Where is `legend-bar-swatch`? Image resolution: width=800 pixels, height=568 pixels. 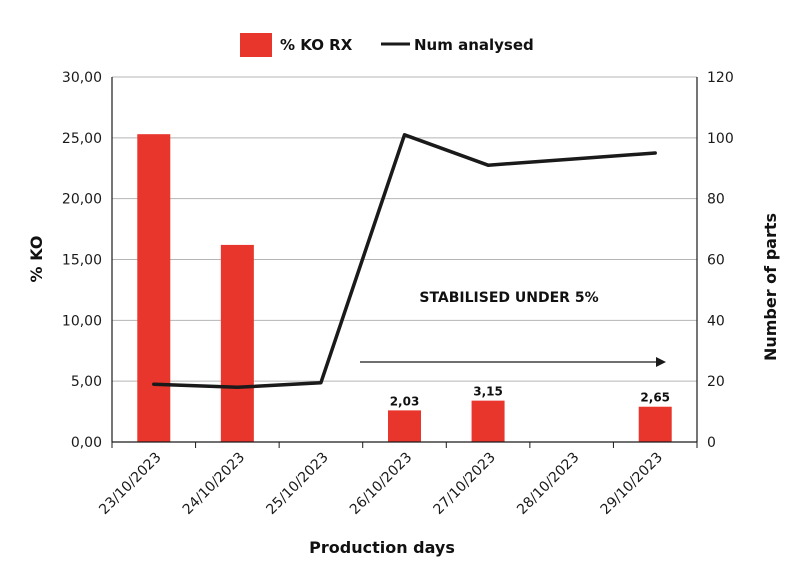
legend-bar-swatch is located at coordinates (256, 45).